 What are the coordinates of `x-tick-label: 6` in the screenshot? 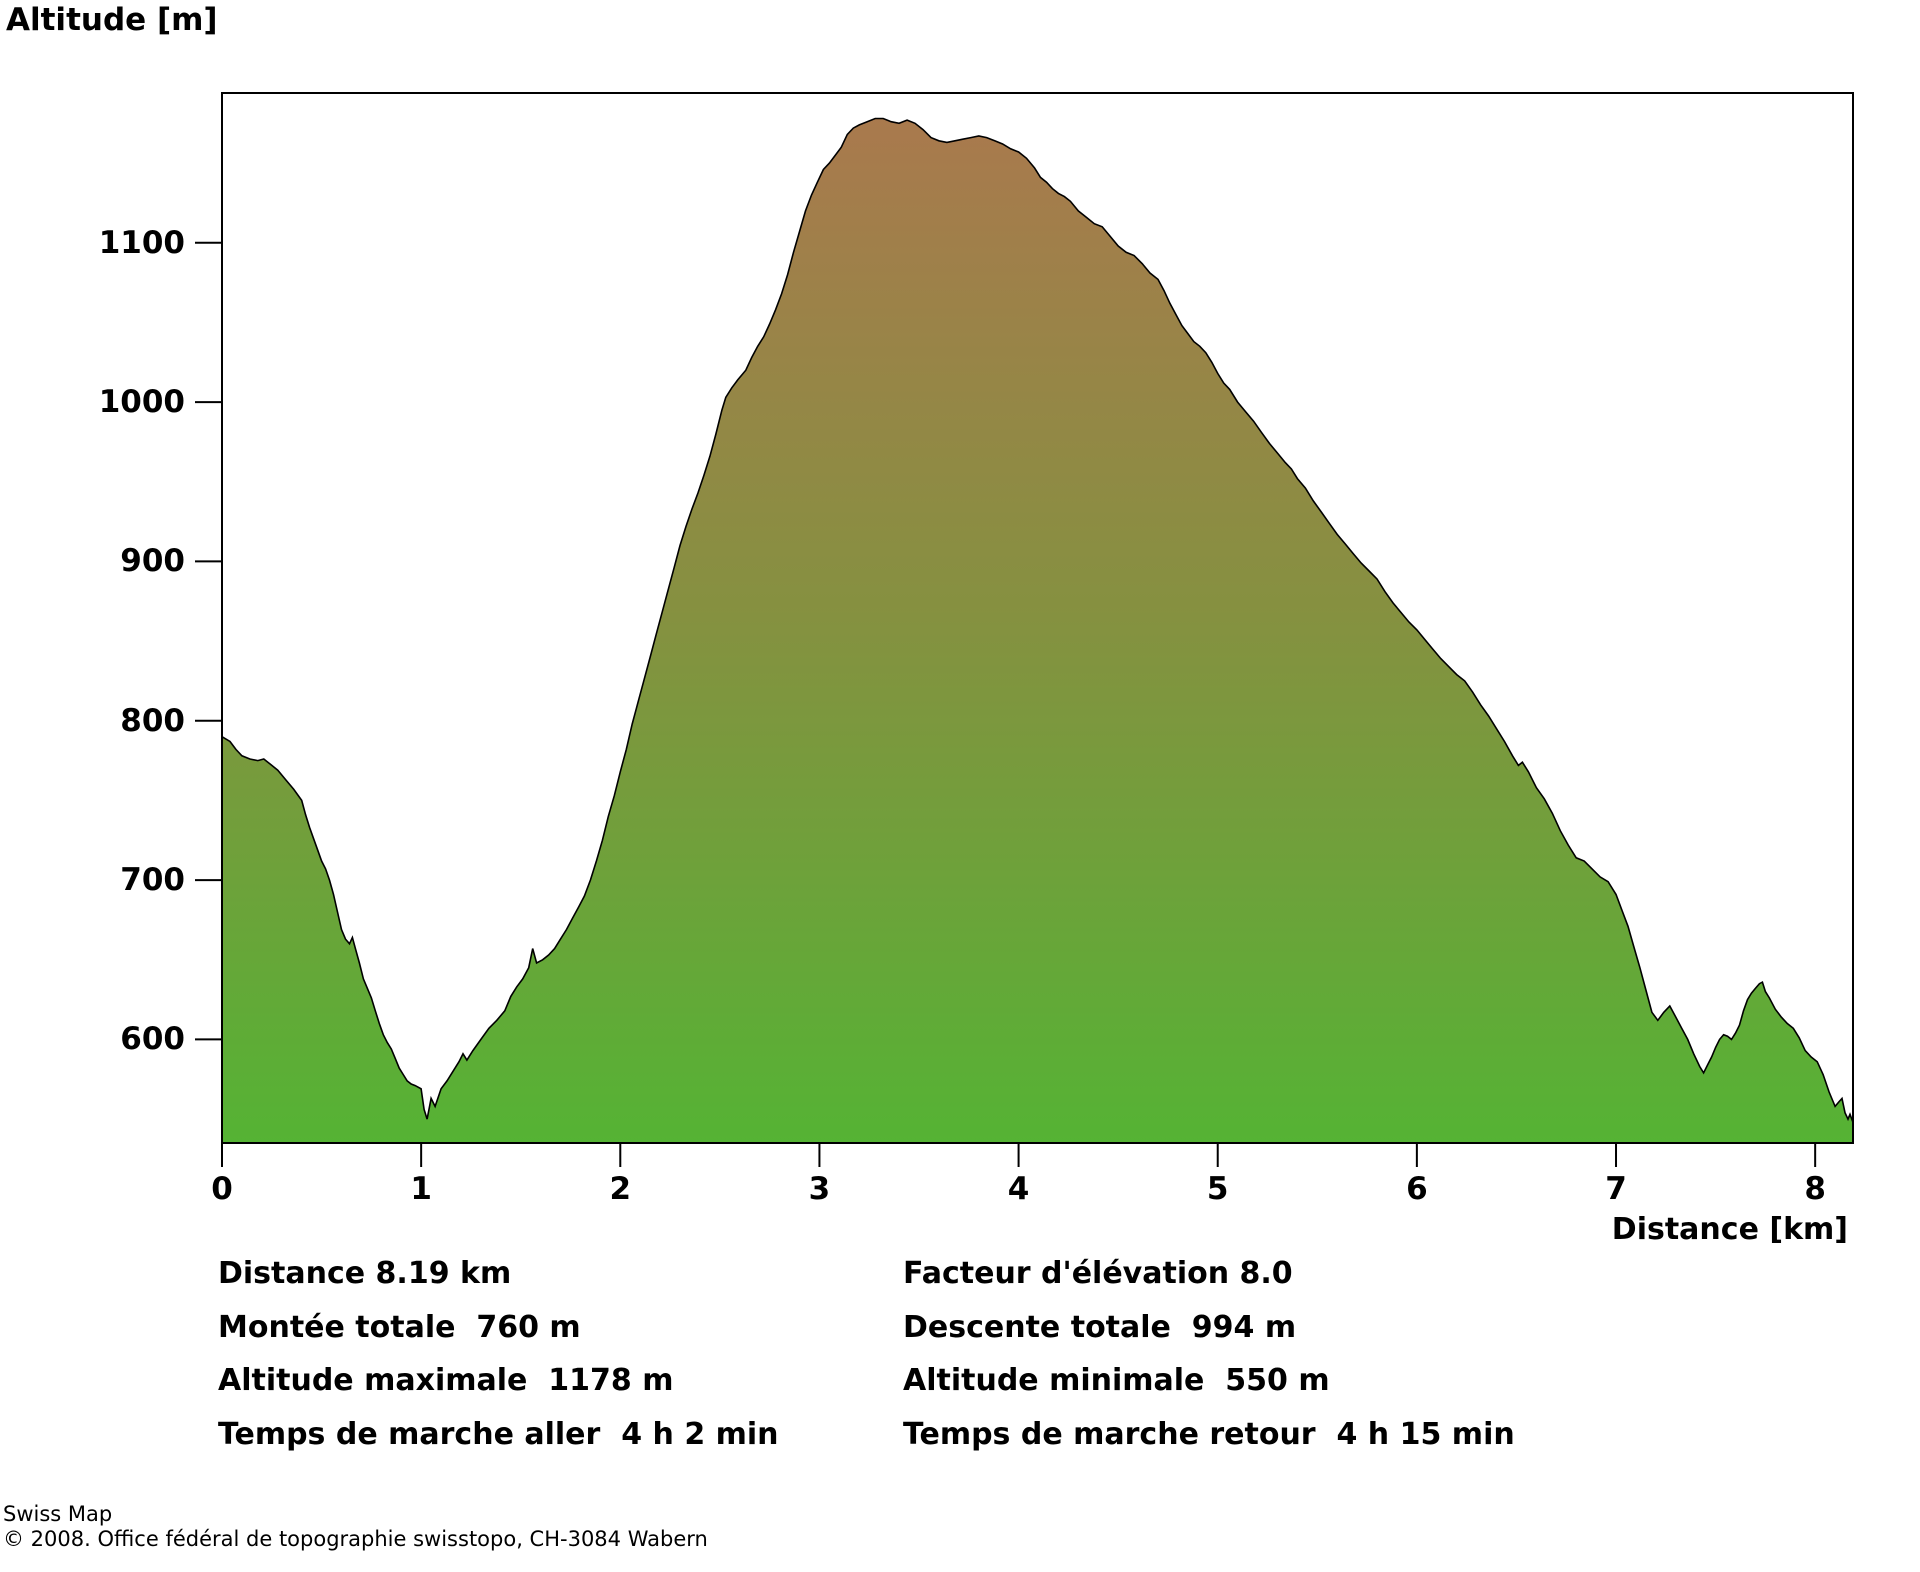 It's located at (1417, 1189).